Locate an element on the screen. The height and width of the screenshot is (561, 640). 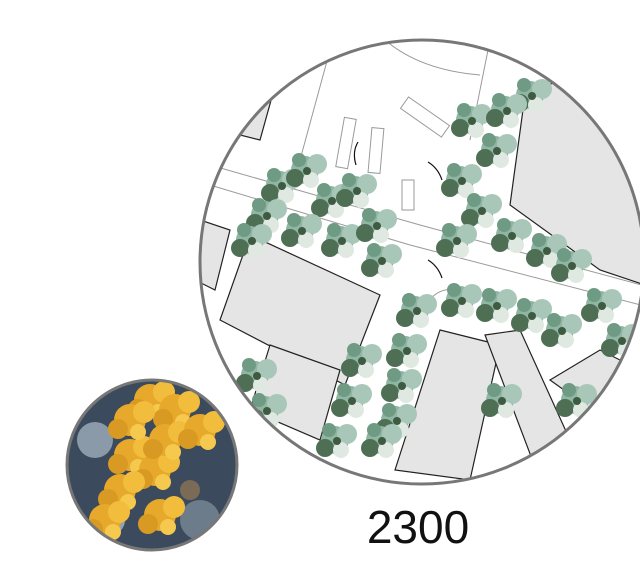
lichen-circle is located at coordinates (152, 465).